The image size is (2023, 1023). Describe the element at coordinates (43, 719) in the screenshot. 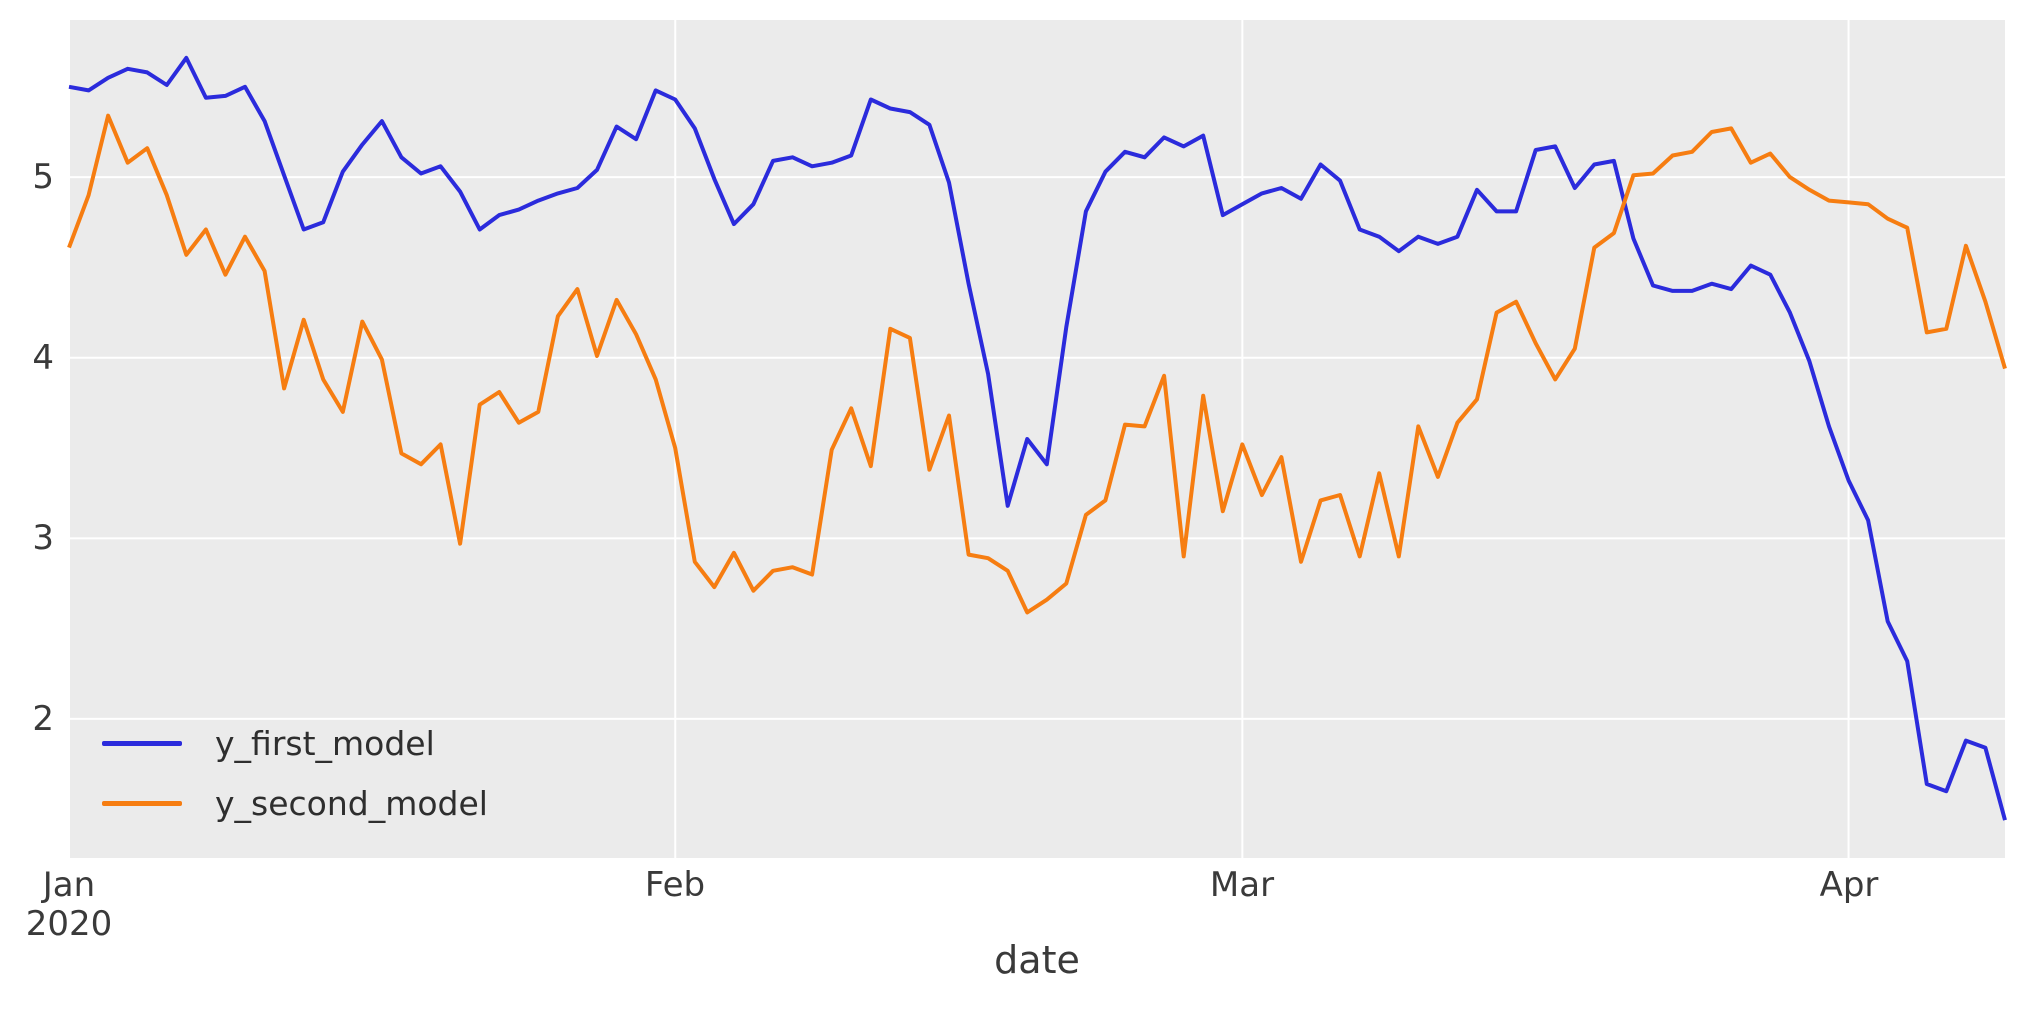

I see `y-tick-label-2: 2` at that location.